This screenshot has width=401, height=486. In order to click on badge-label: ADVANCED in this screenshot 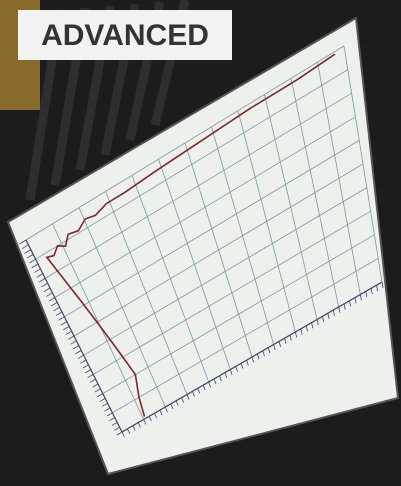, I will do `click(125, 35)`.